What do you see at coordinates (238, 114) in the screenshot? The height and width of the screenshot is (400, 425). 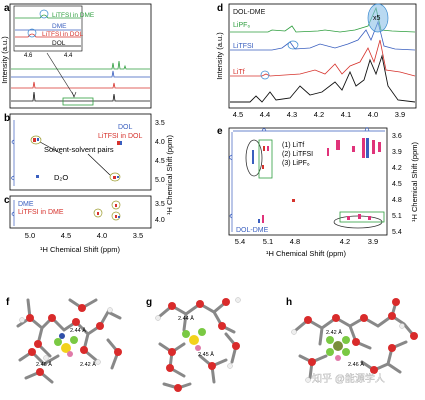 I see `d-xtick-1: 4.5` at bounding box center [238, 114].